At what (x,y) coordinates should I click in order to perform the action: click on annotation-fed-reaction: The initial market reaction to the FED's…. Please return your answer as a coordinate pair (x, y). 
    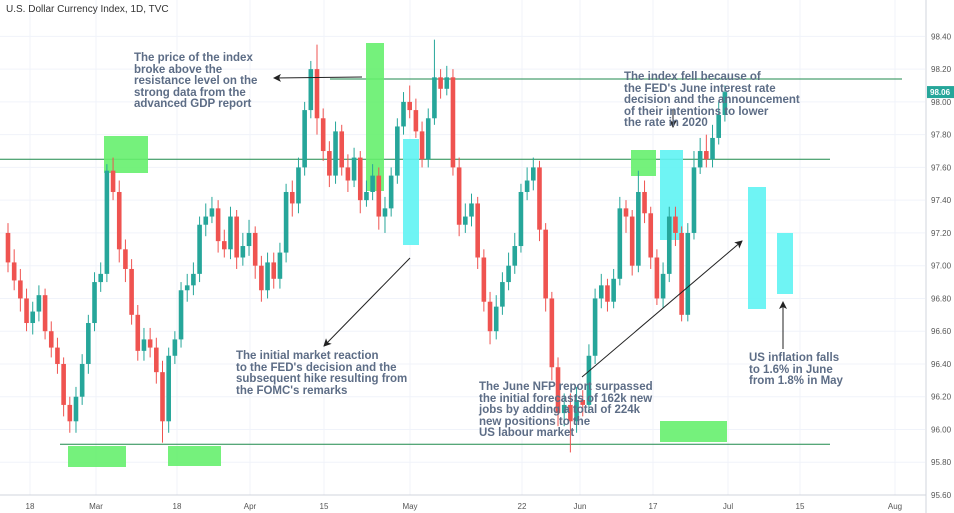
    Looking at the image, I should click on (321, 373).